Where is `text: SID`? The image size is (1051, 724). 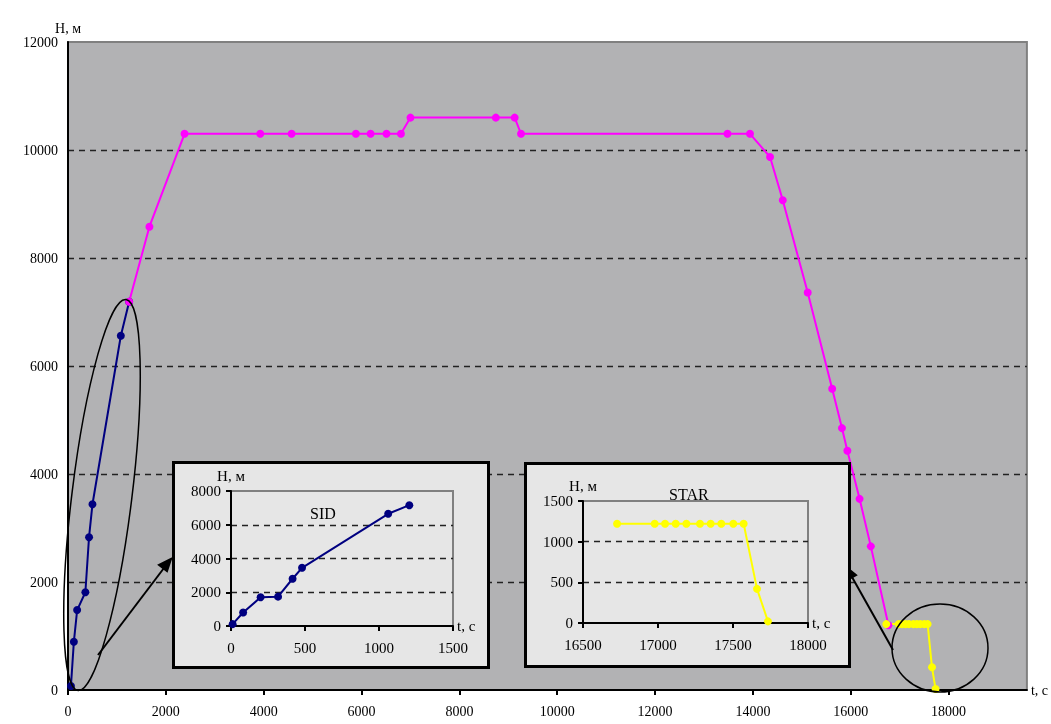 text: SID is located at coordinates (323, 513).